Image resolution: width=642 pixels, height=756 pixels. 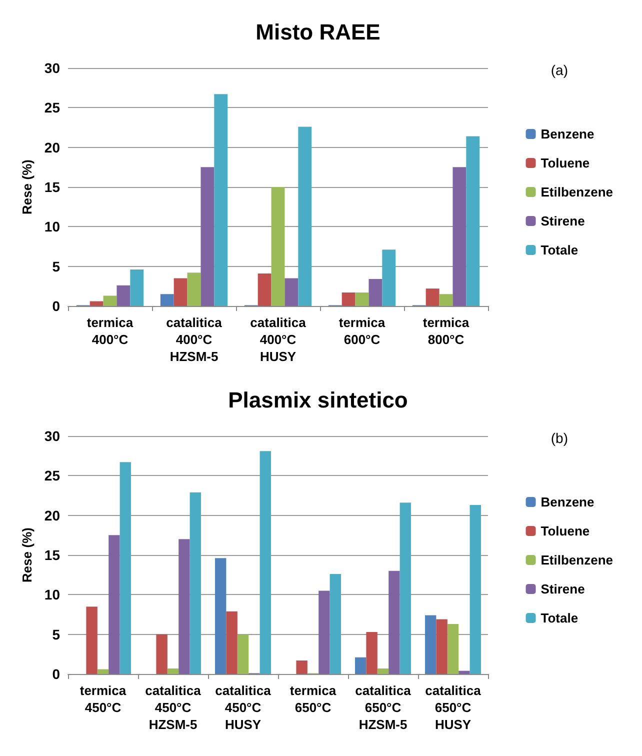 What do you see at coordinates (173, 707) in the screenshot?
I see `x-tick-label: catalitica 450°C HZSM-5` at bounding box center [173, 707].